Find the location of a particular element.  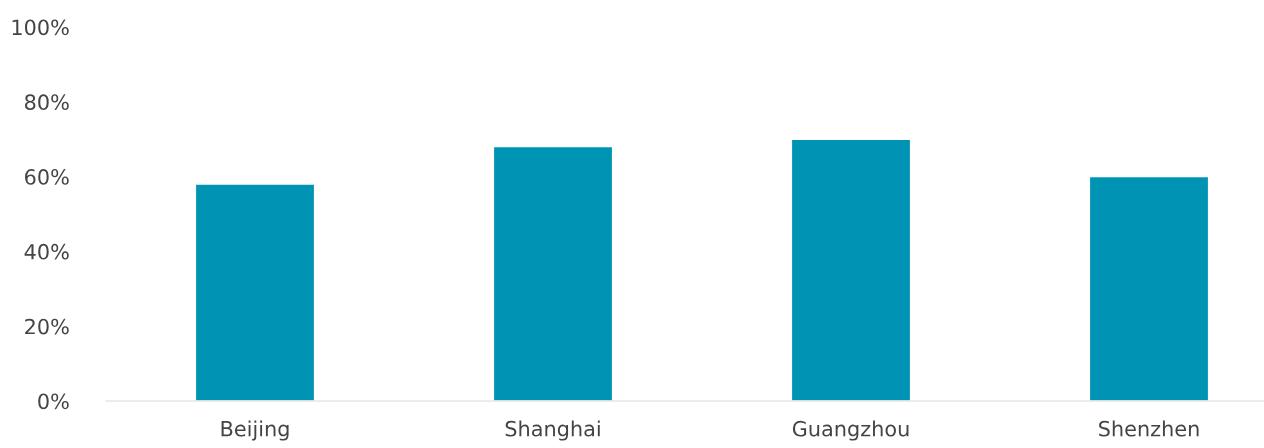

y-tick-label: 40% is located at coordinates (46, 251).